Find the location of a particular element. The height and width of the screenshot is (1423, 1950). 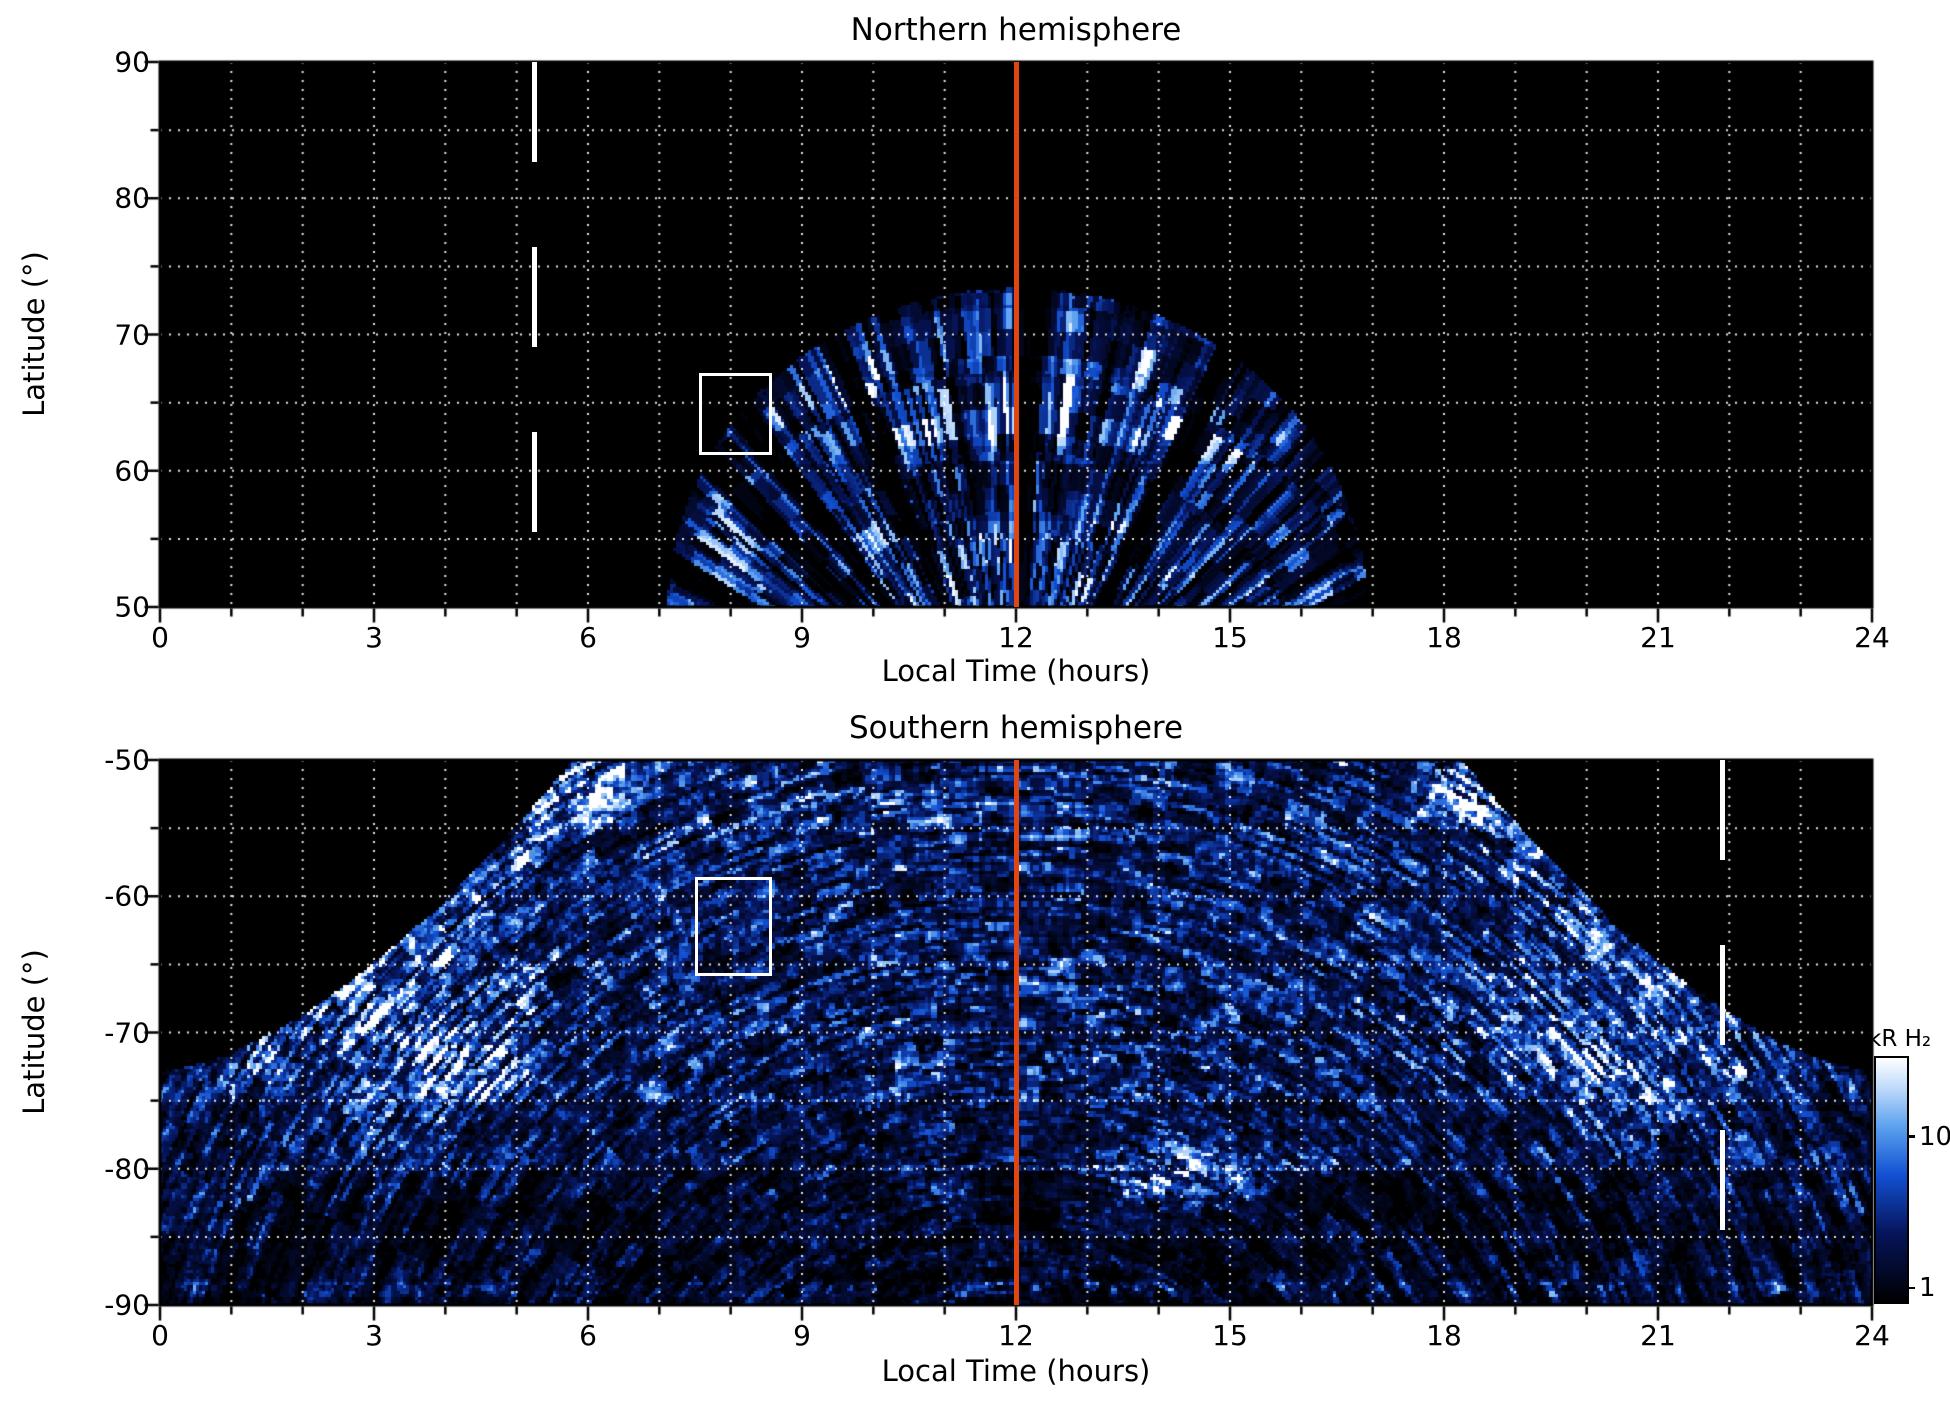

north-xaxis-label: Local Time (hours) is located at coordinates (1016, 671).